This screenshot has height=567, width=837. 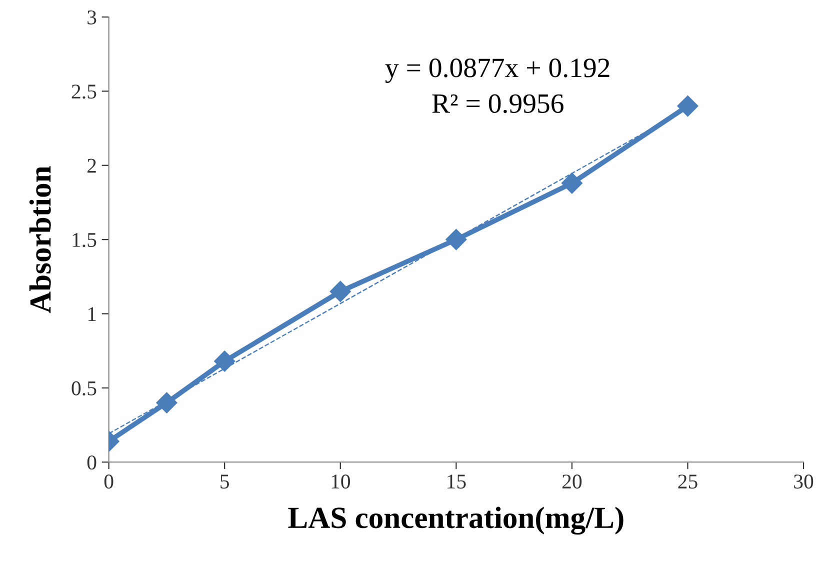 What do you see at coordinates (224, 481) in the screenshot?
I see `x-tick-label: 5` at bounding box center [224, 481].